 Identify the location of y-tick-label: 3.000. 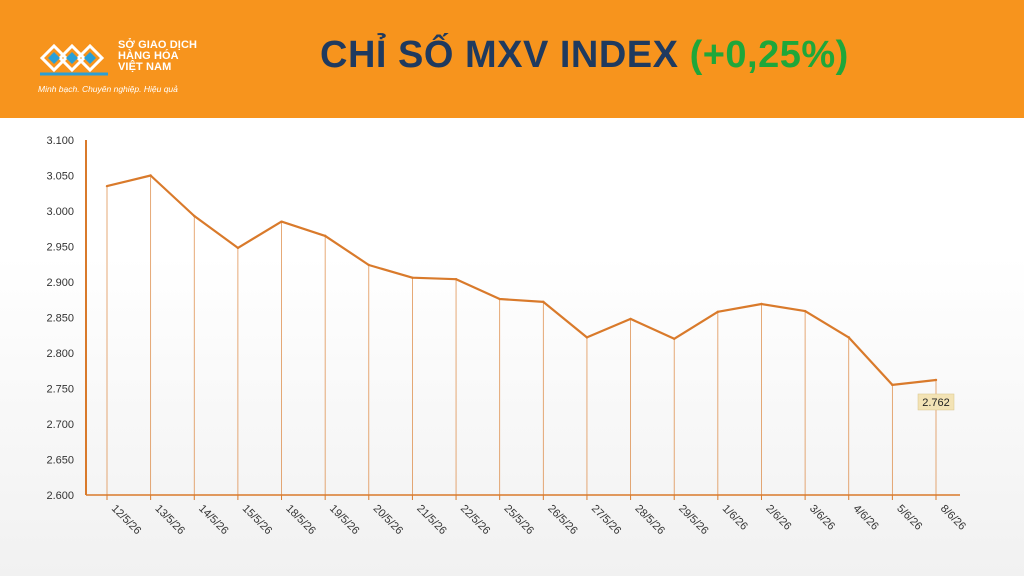
(60, 212).